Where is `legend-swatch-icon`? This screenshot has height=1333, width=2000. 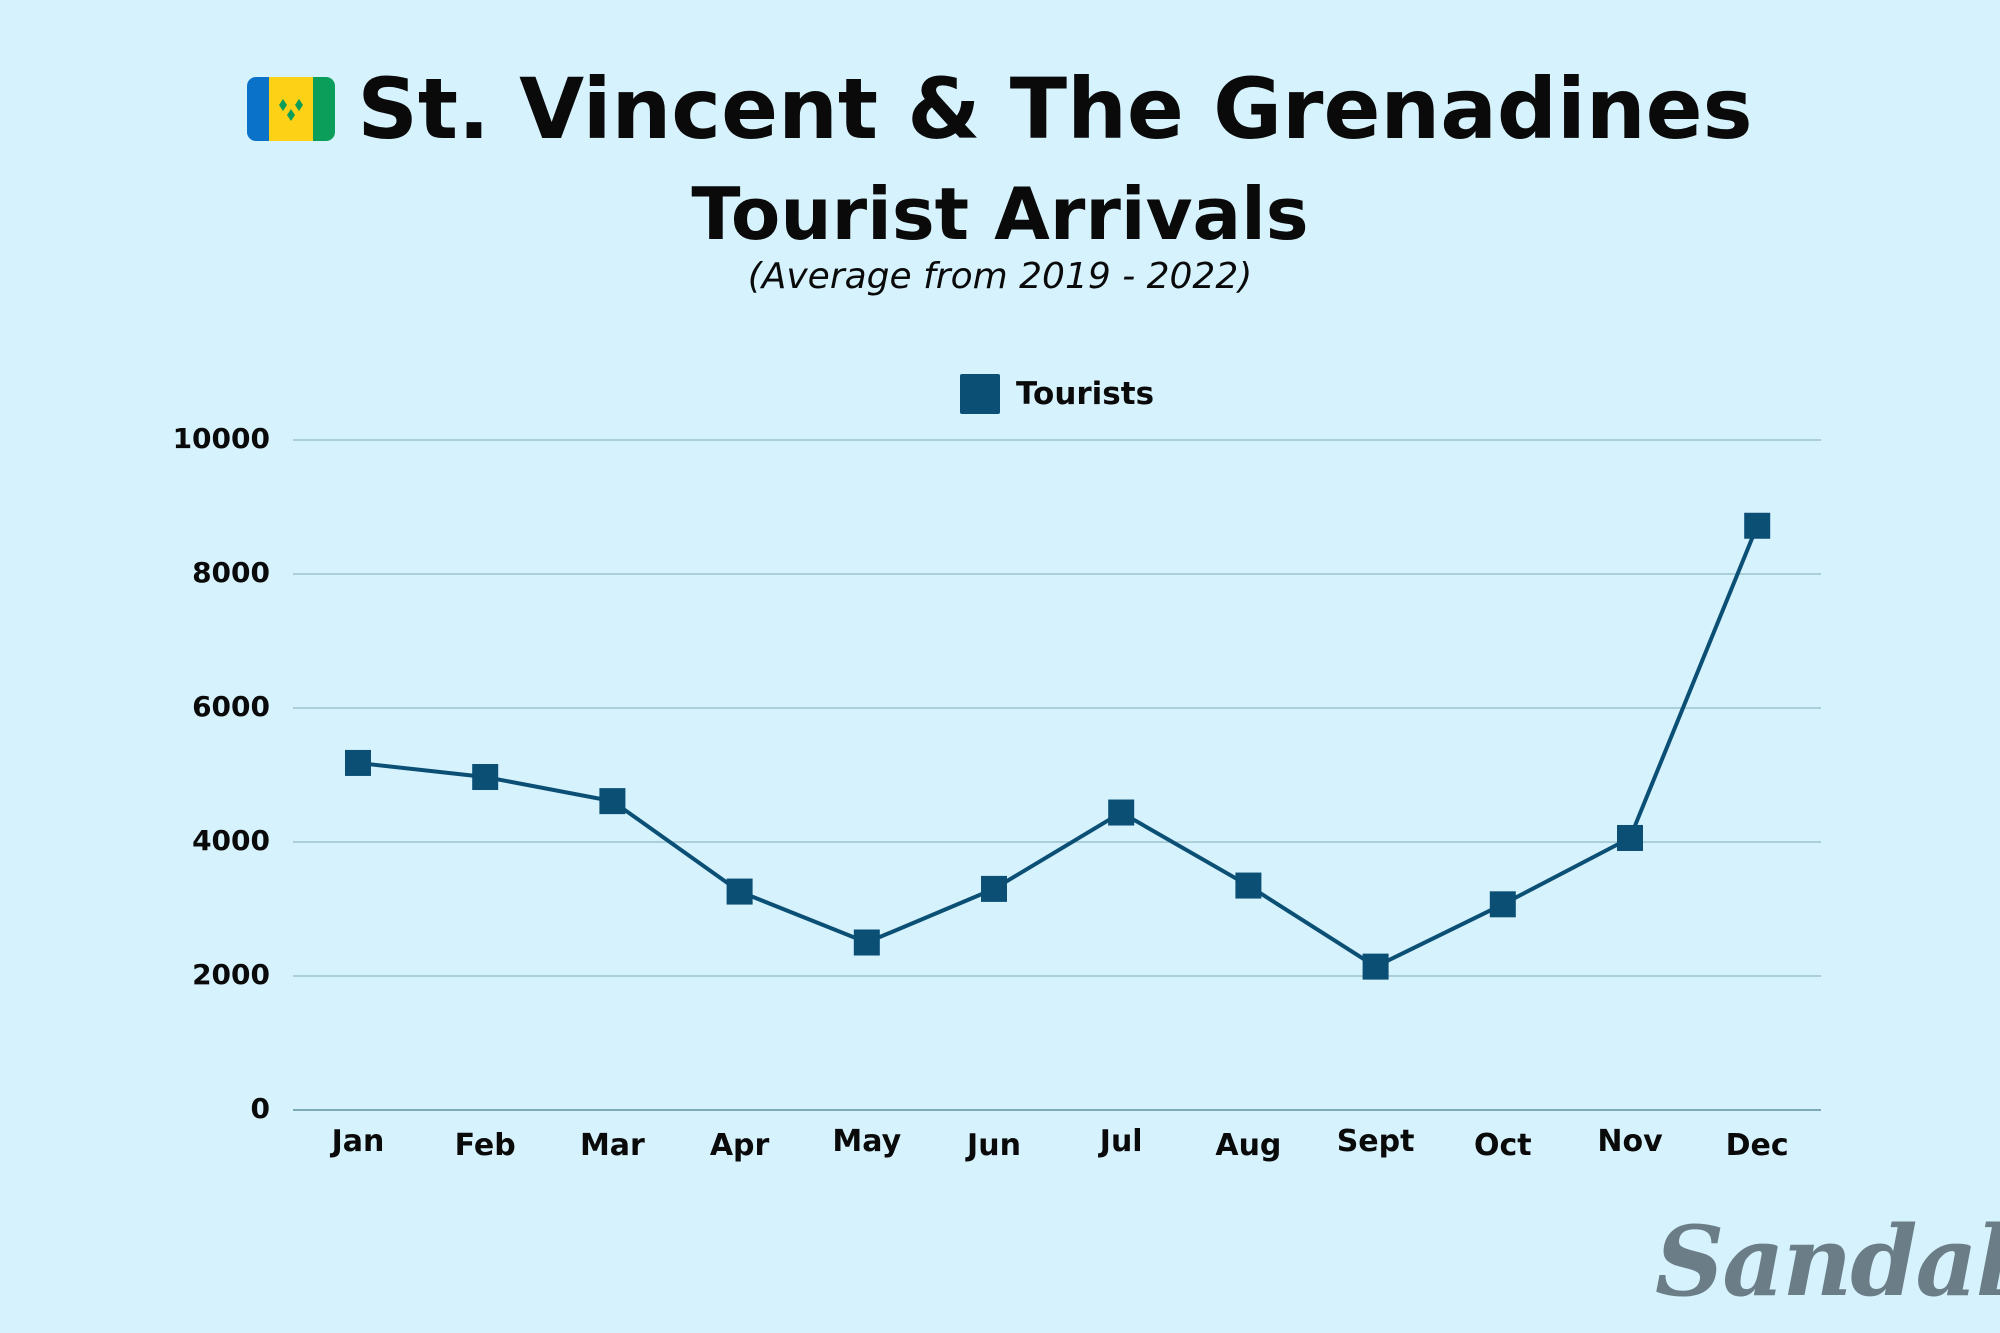 legend-swatch-icon is located at coordinates (980, 394).